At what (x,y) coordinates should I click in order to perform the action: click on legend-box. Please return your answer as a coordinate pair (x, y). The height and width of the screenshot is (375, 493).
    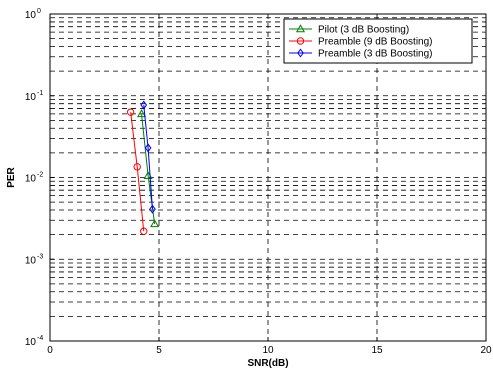
    Looking at the image, I should click on (378, 41).